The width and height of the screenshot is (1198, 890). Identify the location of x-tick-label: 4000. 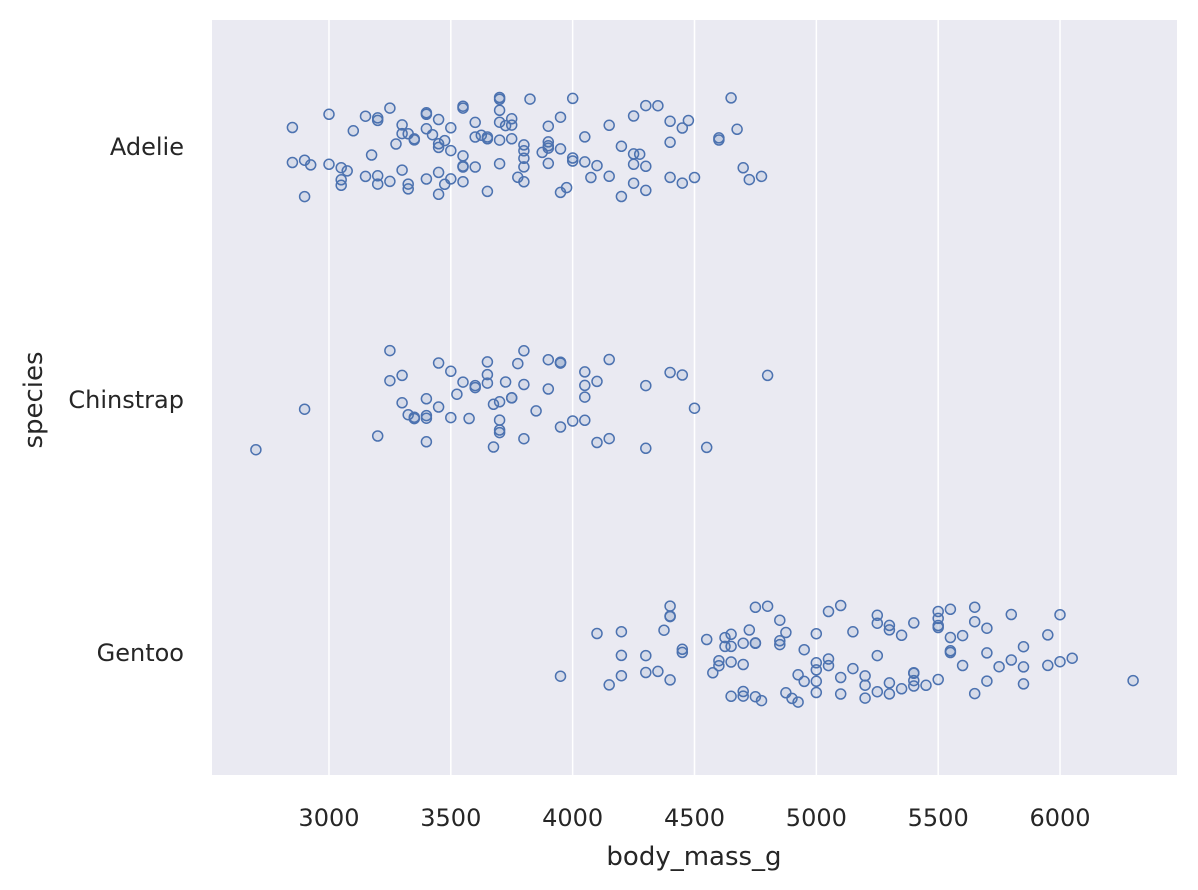
(572, 818).